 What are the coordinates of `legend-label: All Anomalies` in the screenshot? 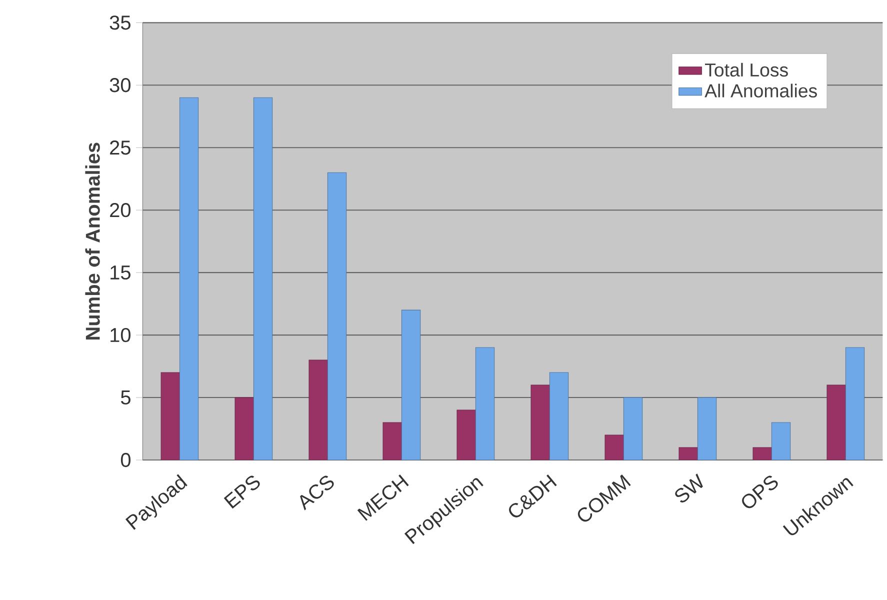 It's located at (760, 91).